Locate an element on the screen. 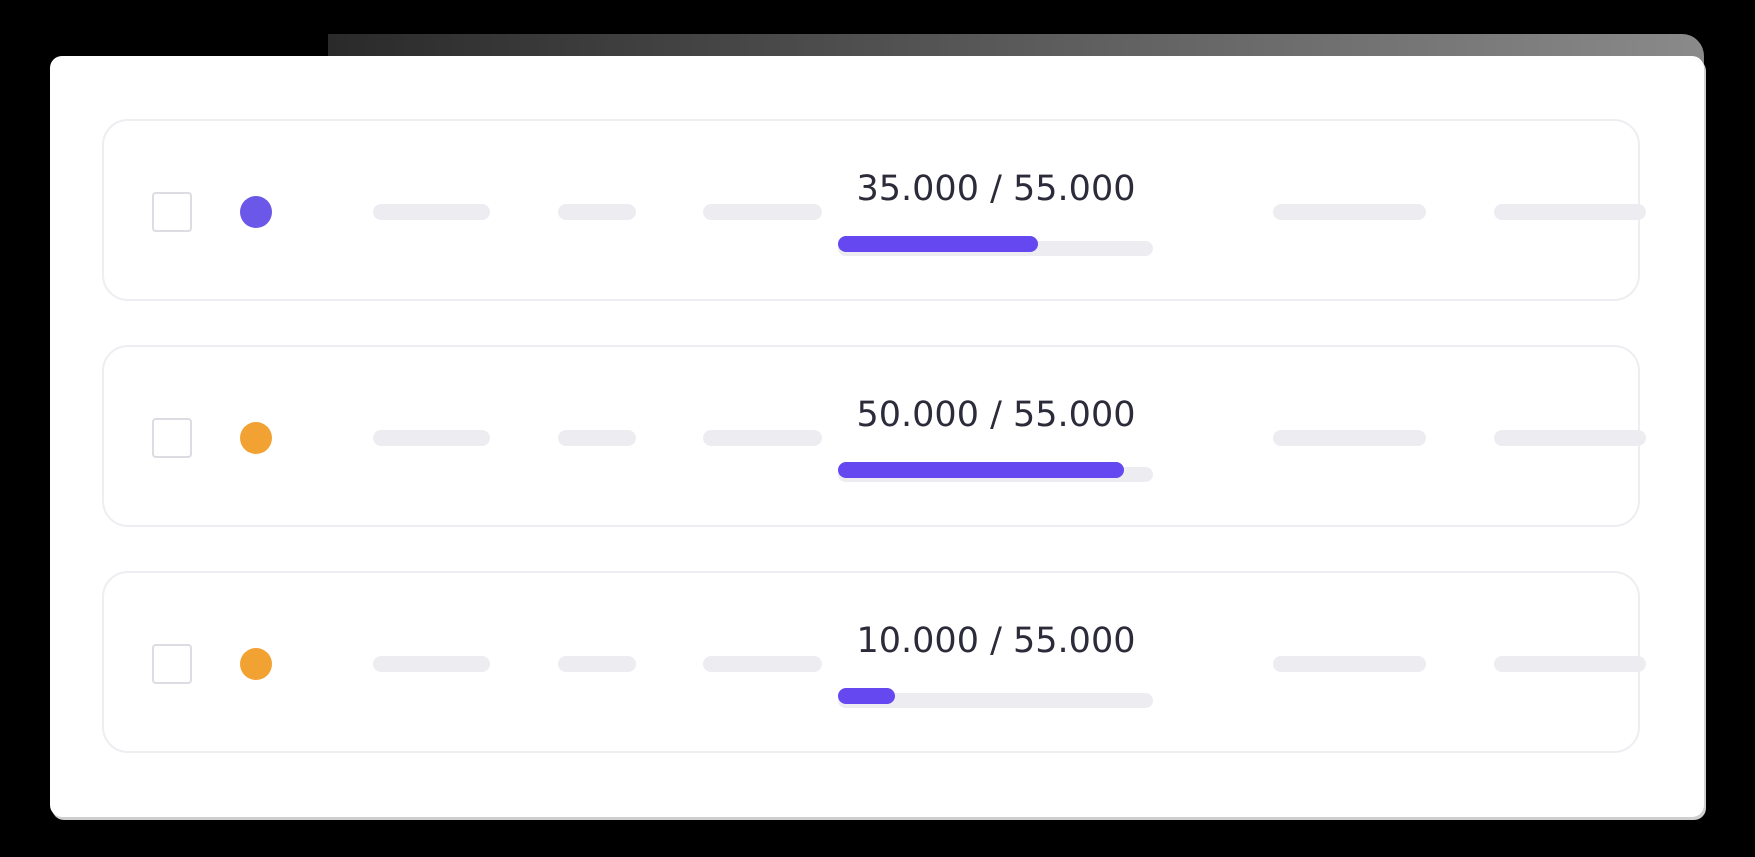 This screenshot has width=1755, height=857. progress-label: 10.000 / 55.000 is located at coordinates (996, 641).